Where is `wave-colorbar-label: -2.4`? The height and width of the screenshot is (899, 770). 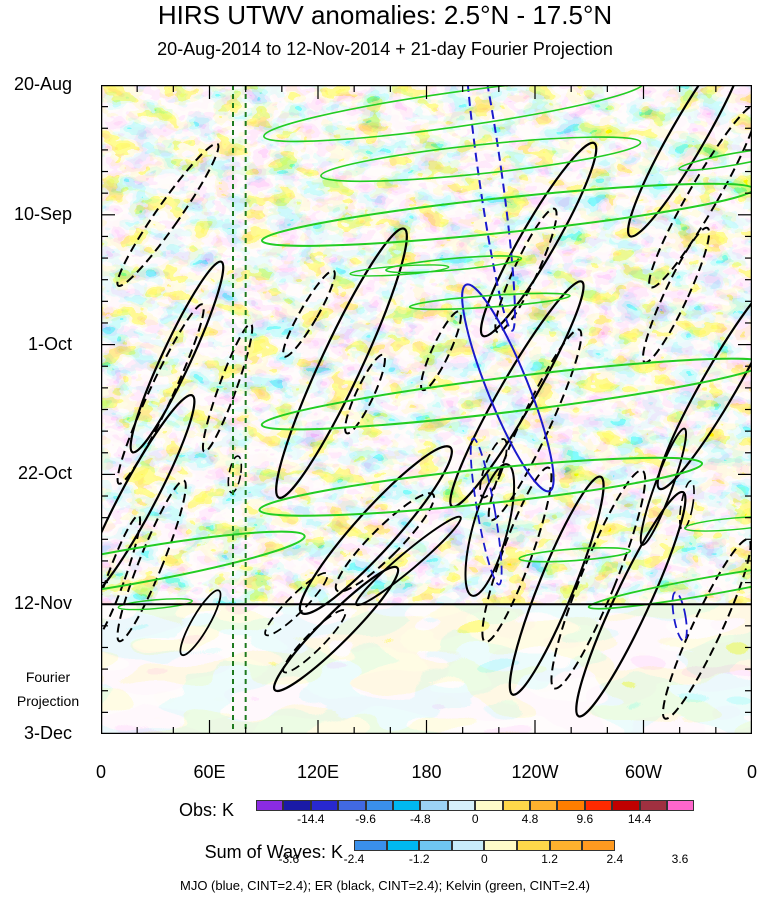
wave-colorbar-label: -2.4 is located at coordinates (354, 859).